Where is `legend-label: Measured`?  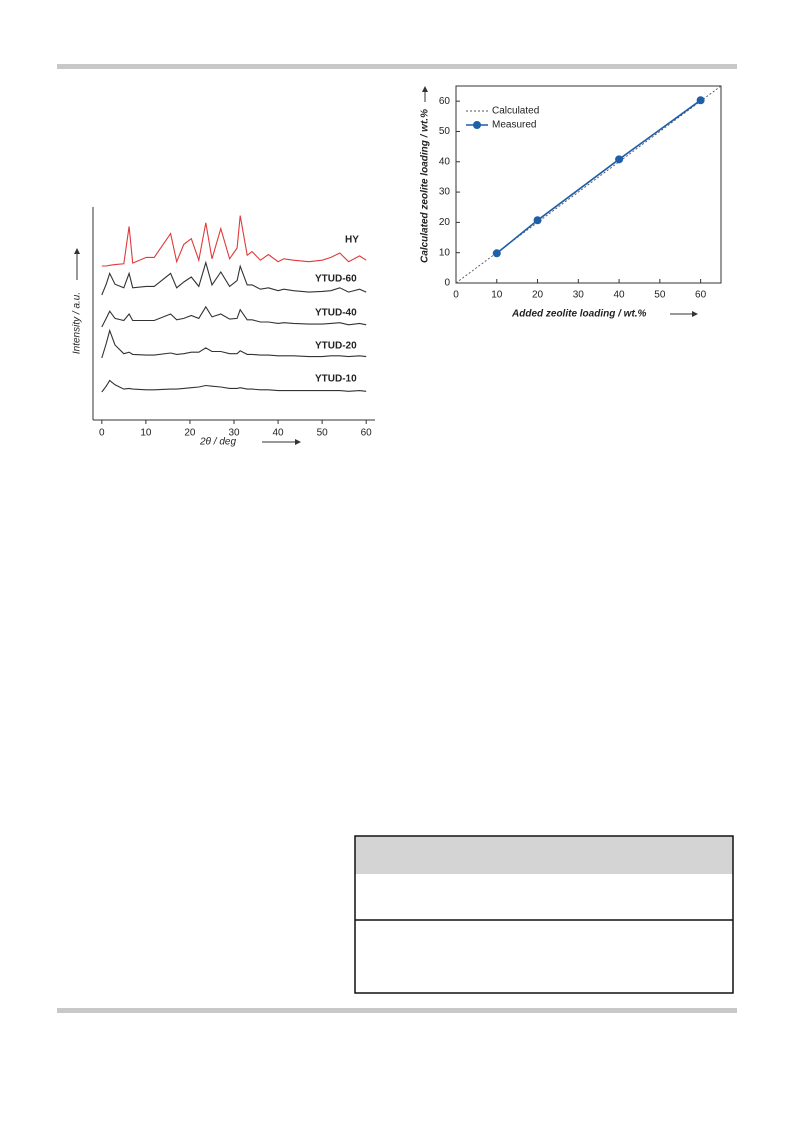
legend-label: Measured is located at coordinates (514, 125).